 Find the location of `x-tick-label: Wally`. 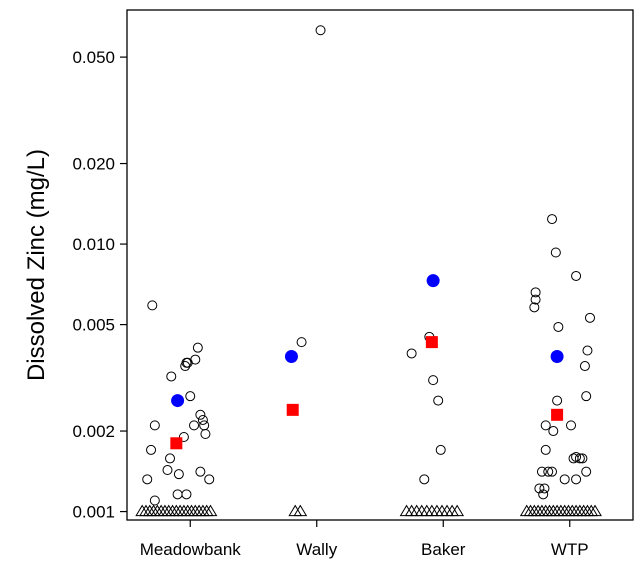

x-tick-label: Wally is located at coordinates (316, 549).